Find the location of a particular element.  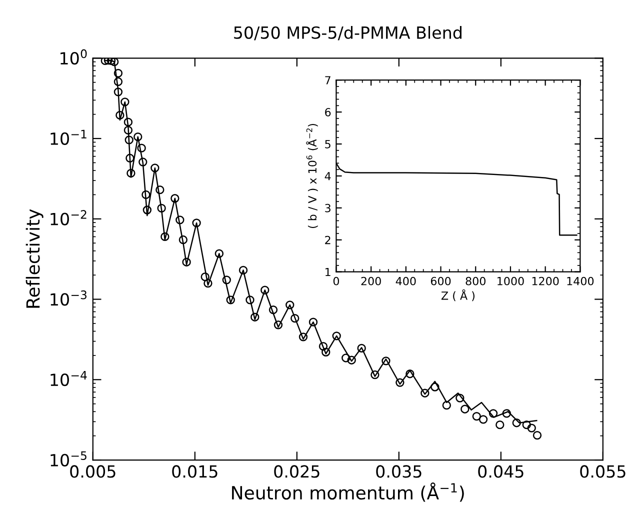

chart-title: 50/50 MPS-5/d-PMMA Blend is located at coordinates (348, 33).